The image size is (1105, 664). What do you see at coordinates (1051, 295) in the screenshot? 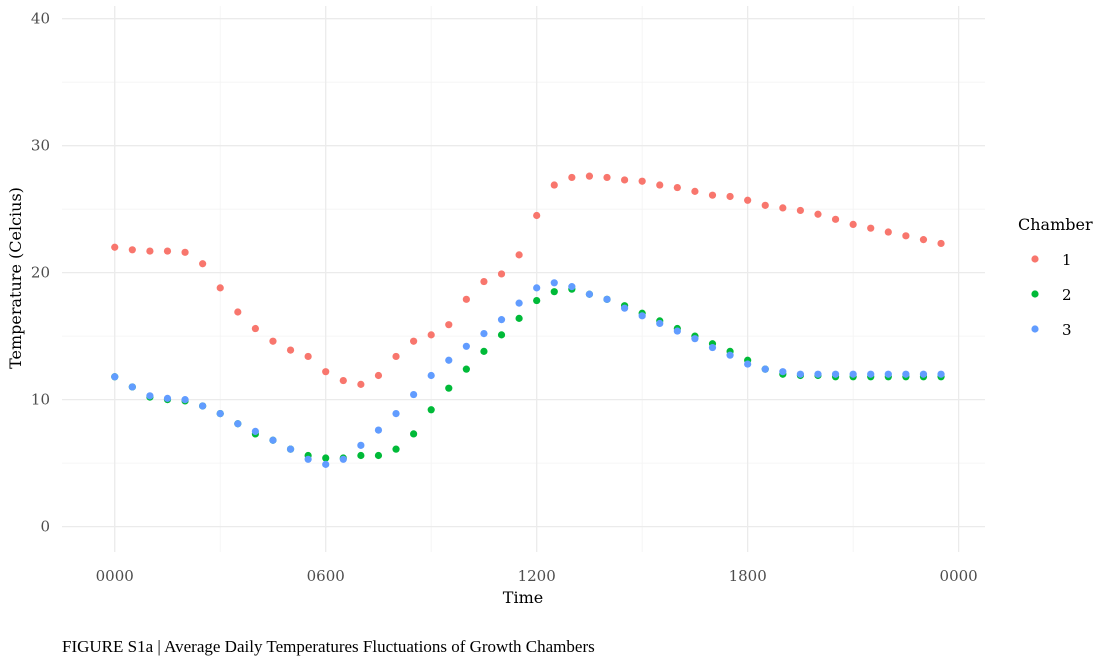
I see `legend-items: 1 2 3` at bounding box center [1051, 295].